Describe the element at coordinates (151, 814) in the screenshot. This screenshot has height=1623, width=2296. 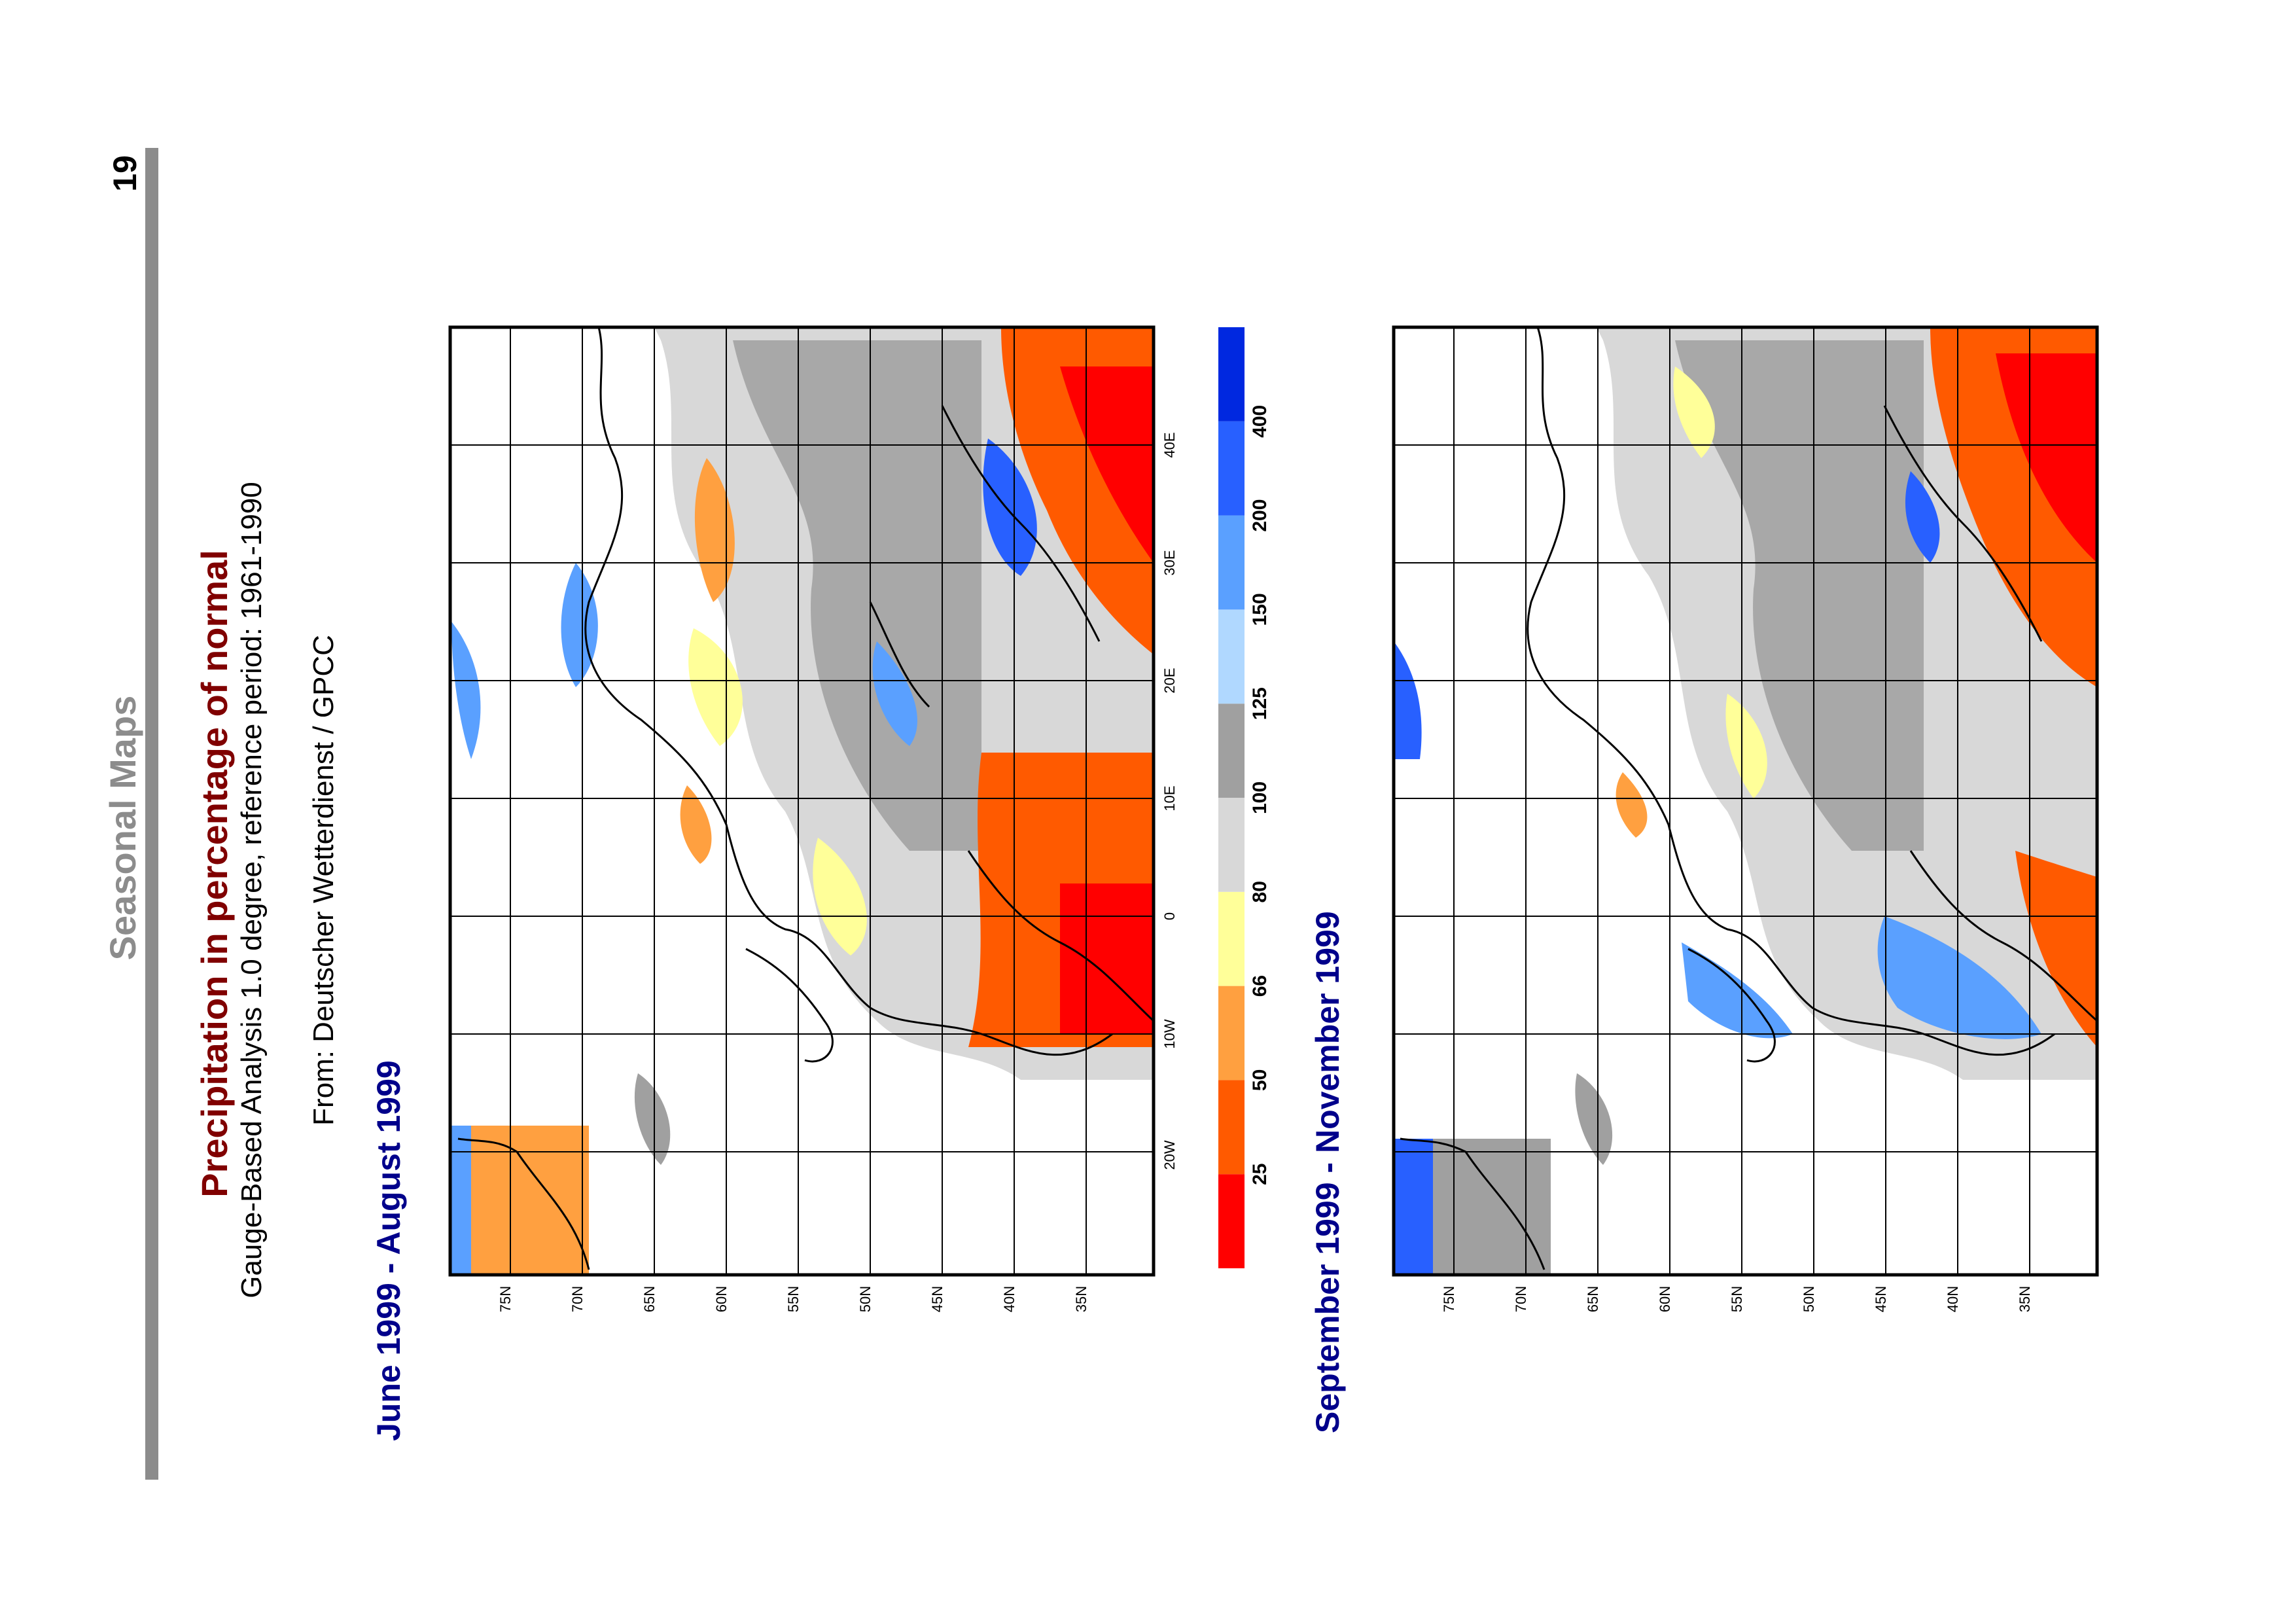
I see `side-bar` at that location.